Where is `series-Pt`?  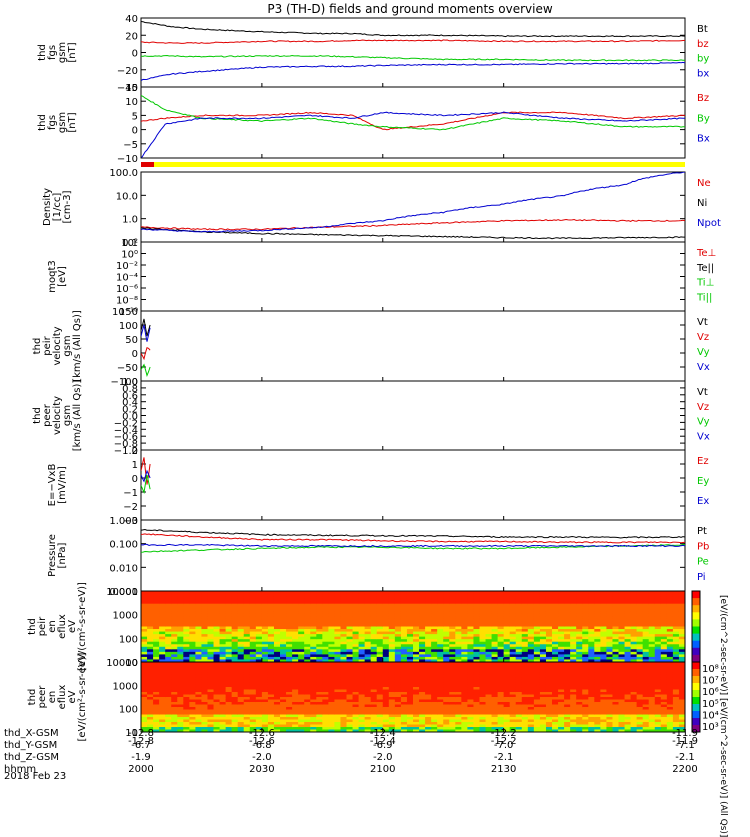
series-Pt is located at coordinates (413, 534).